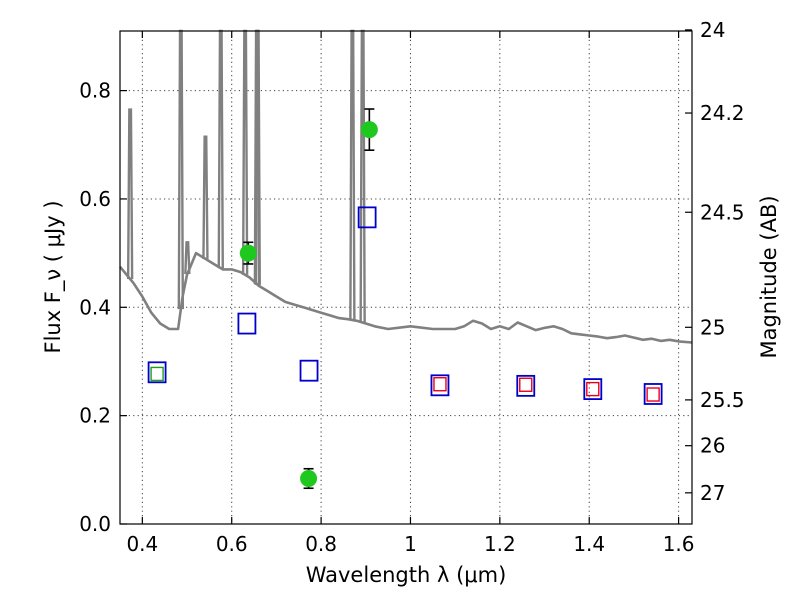 This screenshot has width=800, height=600. Describe the element at coordinates (500, 544) in the screenshot. I see `x-tick-label: 1.2` at that location.